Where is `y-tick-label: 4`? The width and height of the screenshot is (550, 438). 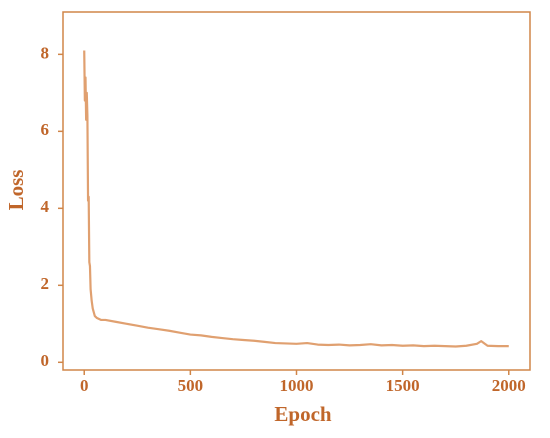 y-tick-label: 4 is located at coordinates (45, 206).